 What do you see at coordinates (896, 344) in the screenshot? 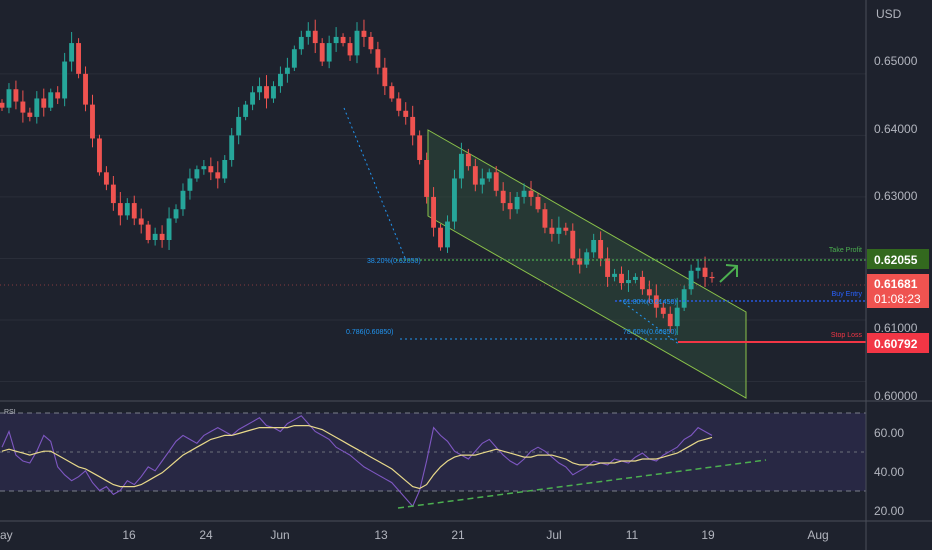
I see `stop-loss-price: 0.60792` at bounding box center [896, 344].